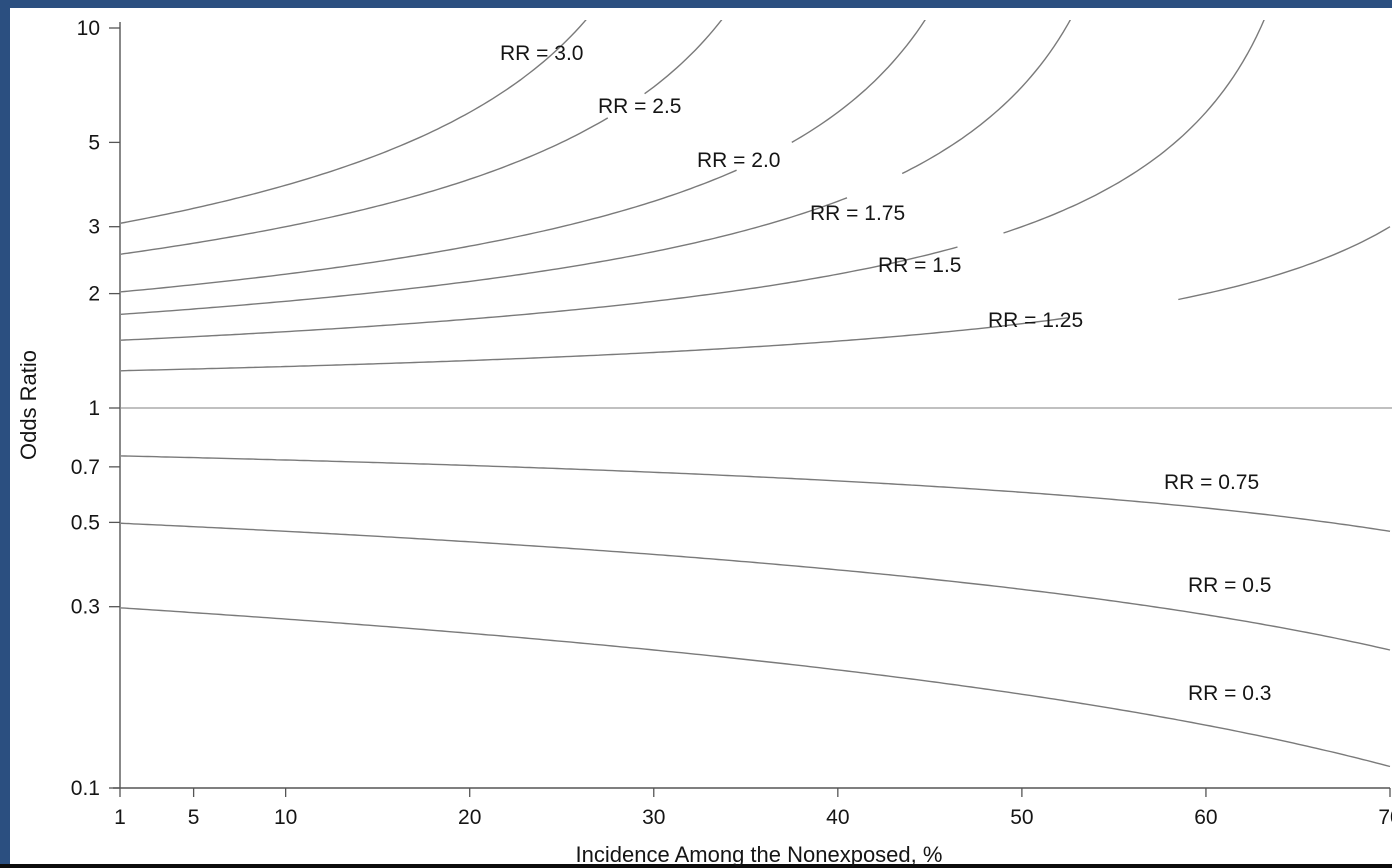  I want to click on x-tick-label: 30, so click(653, 817).